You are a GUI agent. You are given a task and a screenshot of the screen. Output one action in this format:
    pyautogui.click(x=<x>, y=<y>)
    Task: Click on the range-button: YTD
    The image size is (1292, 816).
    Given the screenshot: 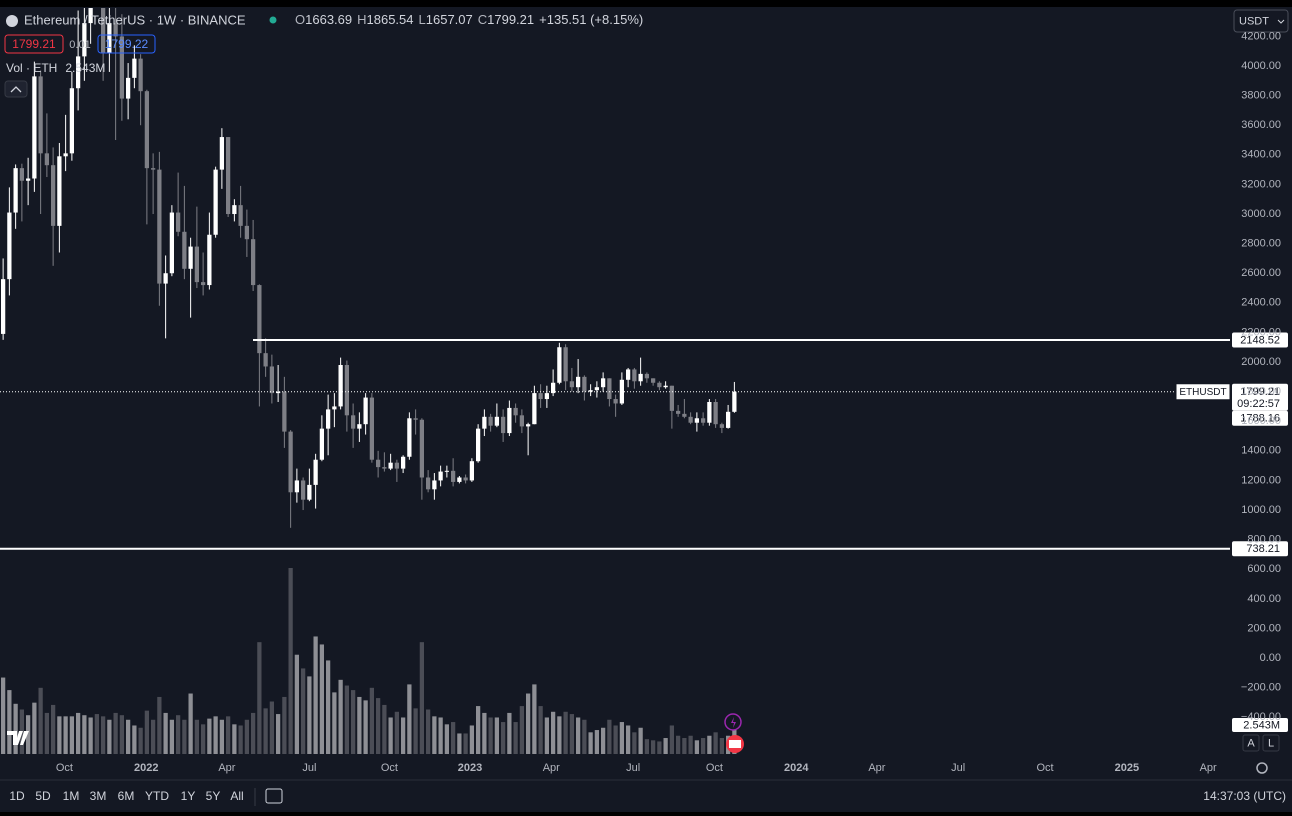 What is the action you would take?
    pyautogui.click(x=157, y=796)
    